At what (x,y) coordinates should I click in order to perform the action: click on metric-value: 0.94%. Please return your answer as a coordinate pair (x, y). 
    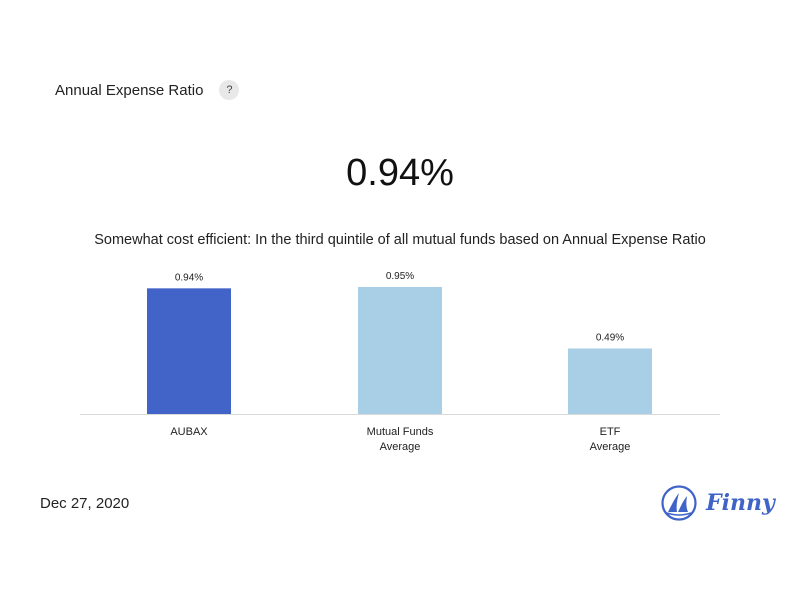
    Looking at the image, I should click on (400, 173).